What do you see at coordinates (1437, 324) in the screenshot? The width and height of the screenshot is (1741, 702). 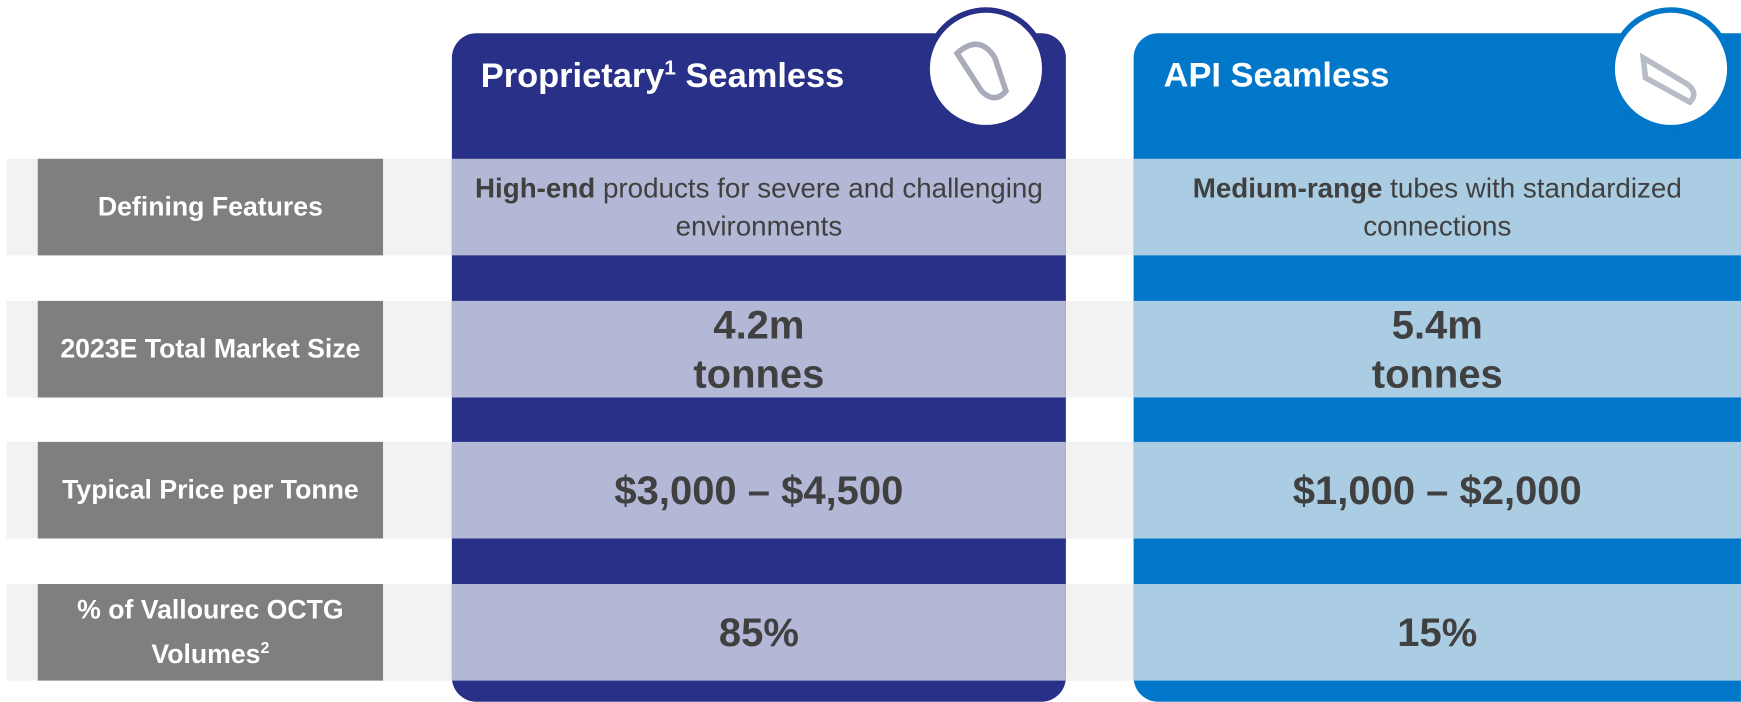 I see `cell-value: 5.4m` at bounding box center [1437, 324].